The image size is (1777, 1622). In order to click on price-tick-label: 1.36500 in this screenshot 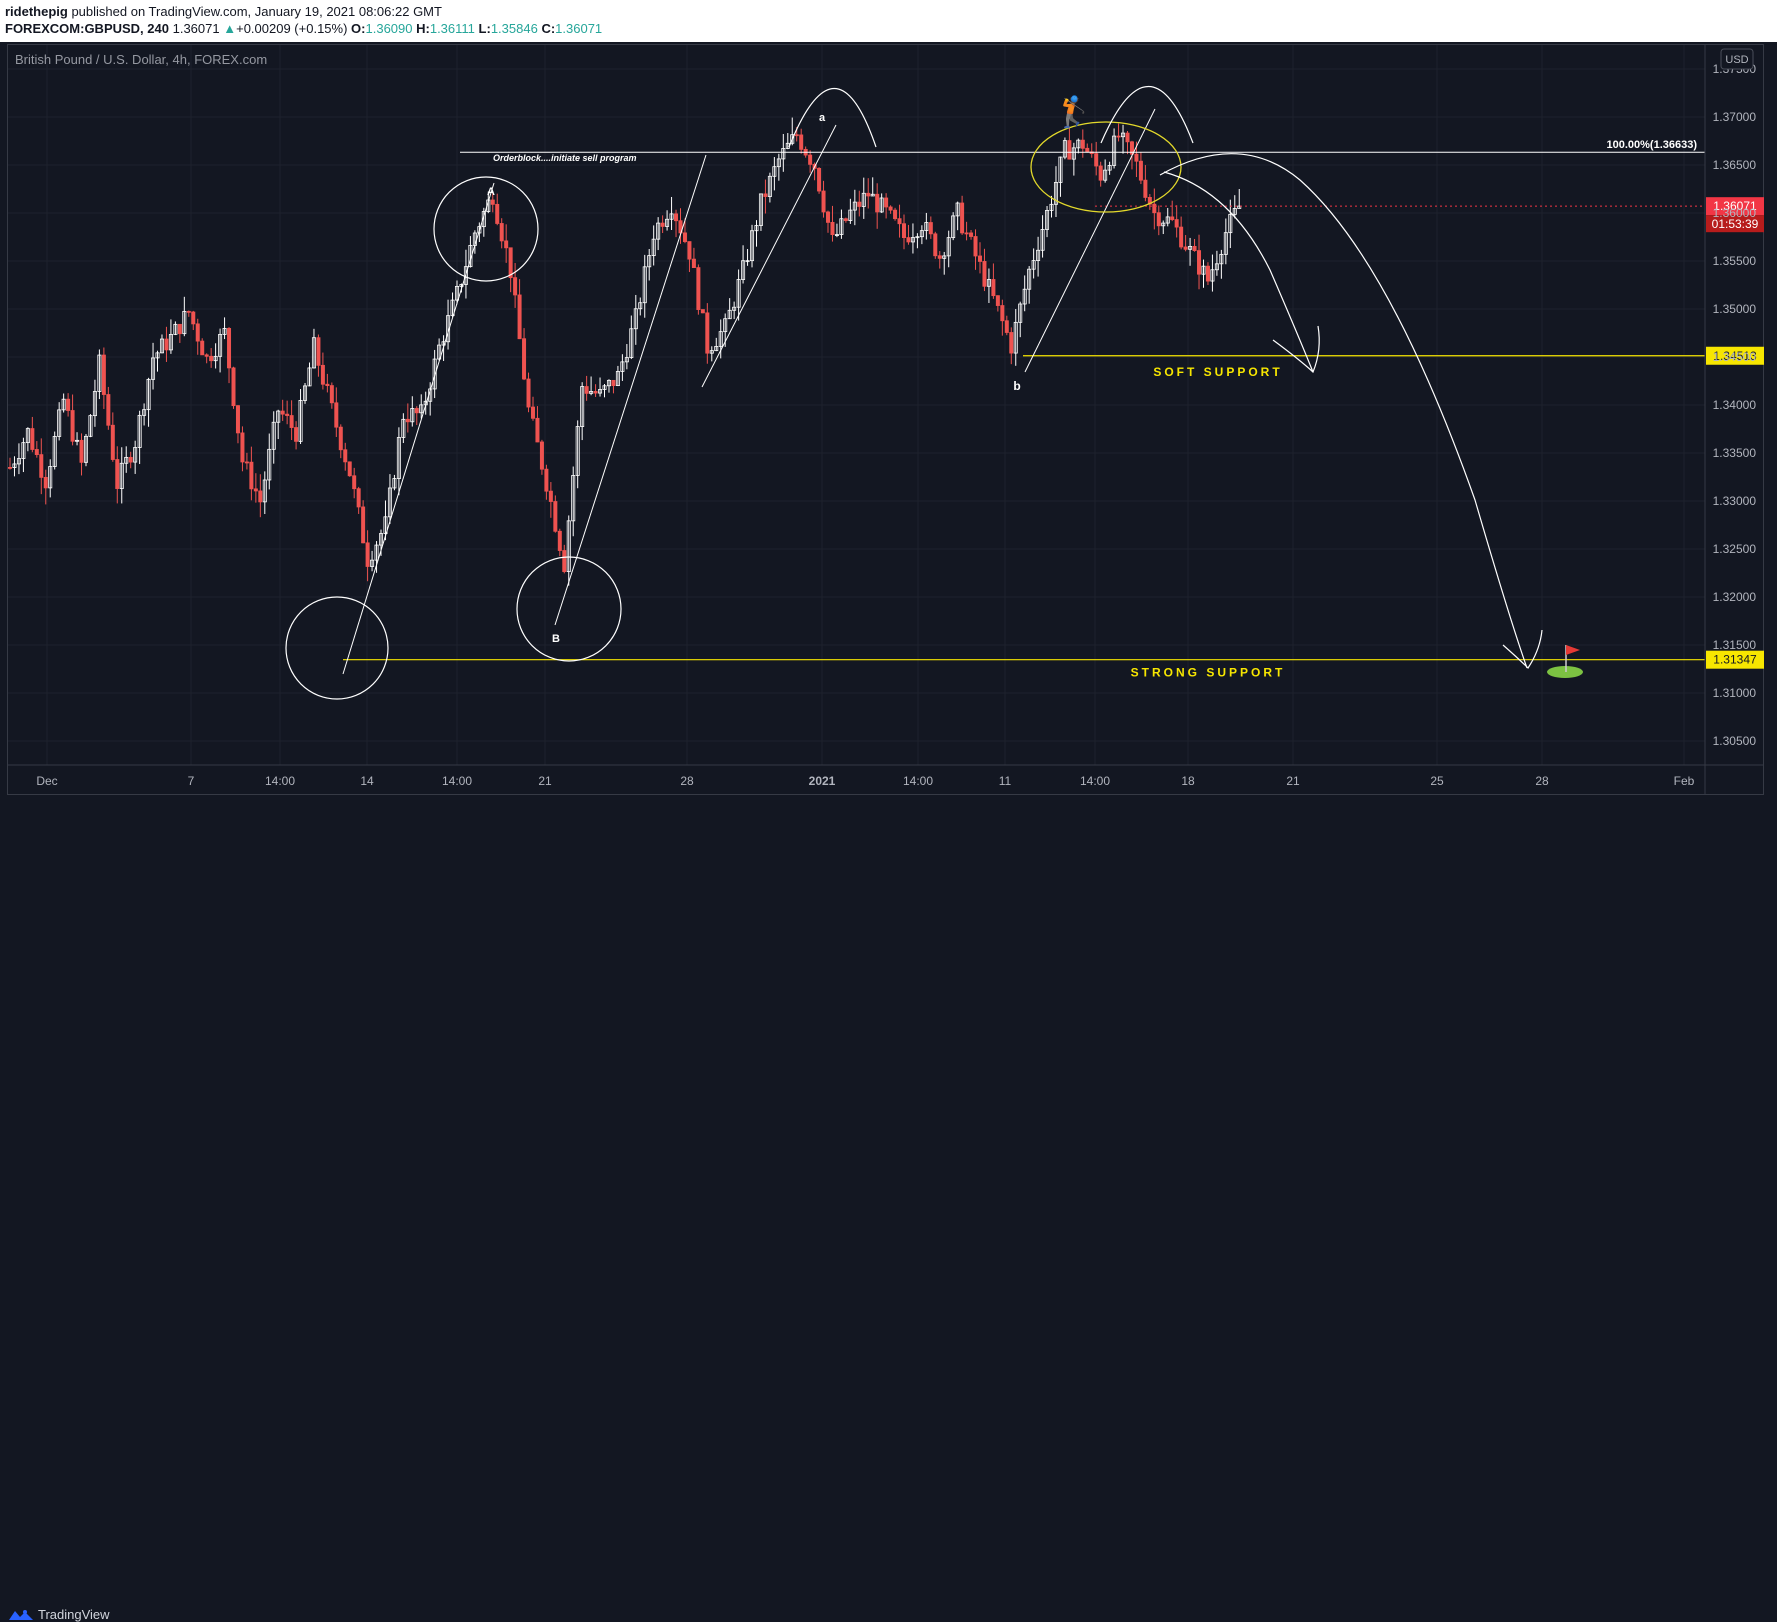, I will do `click(1735, 165)`.